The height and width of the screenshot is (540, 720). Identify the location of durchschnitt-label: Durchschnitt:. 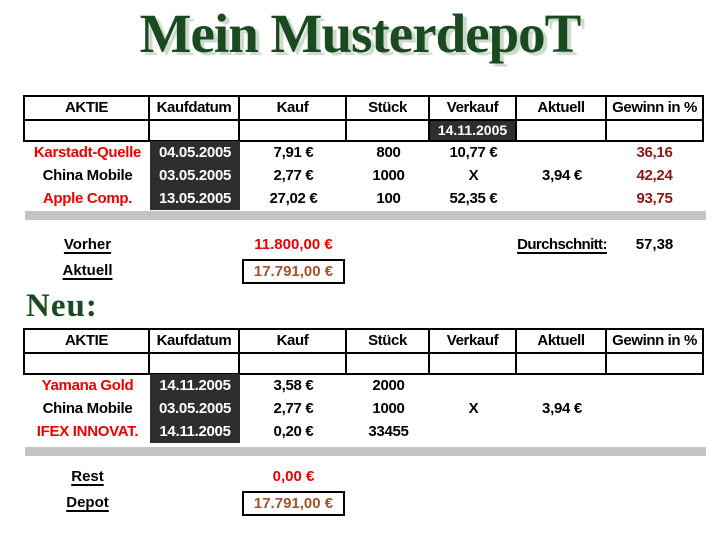
(562, 244).